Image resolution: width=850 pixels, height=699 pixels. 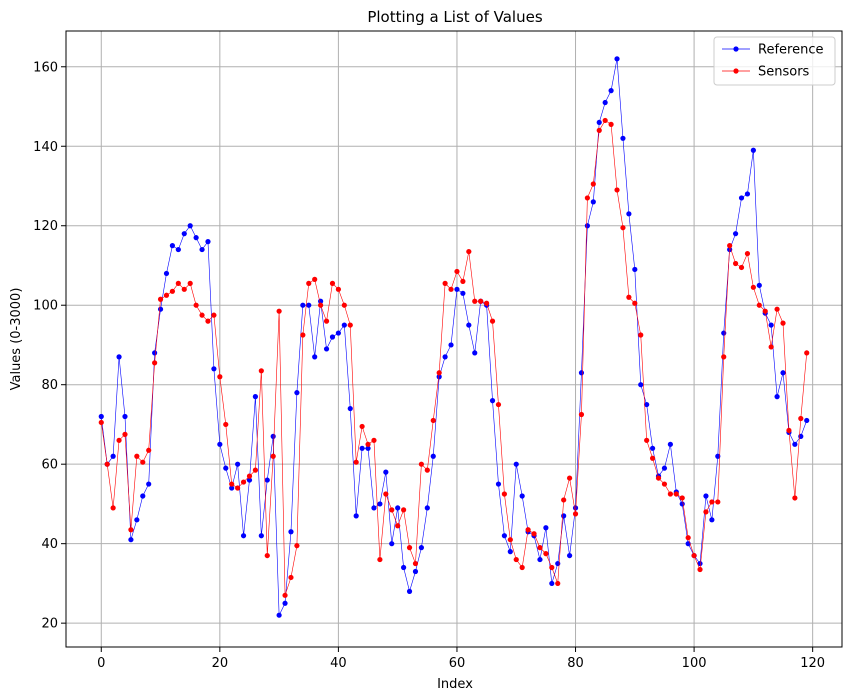 What do you see at coordinates (736, 71) in the screenshot?
I see `legend-marker` at bounding box center [736, 71].